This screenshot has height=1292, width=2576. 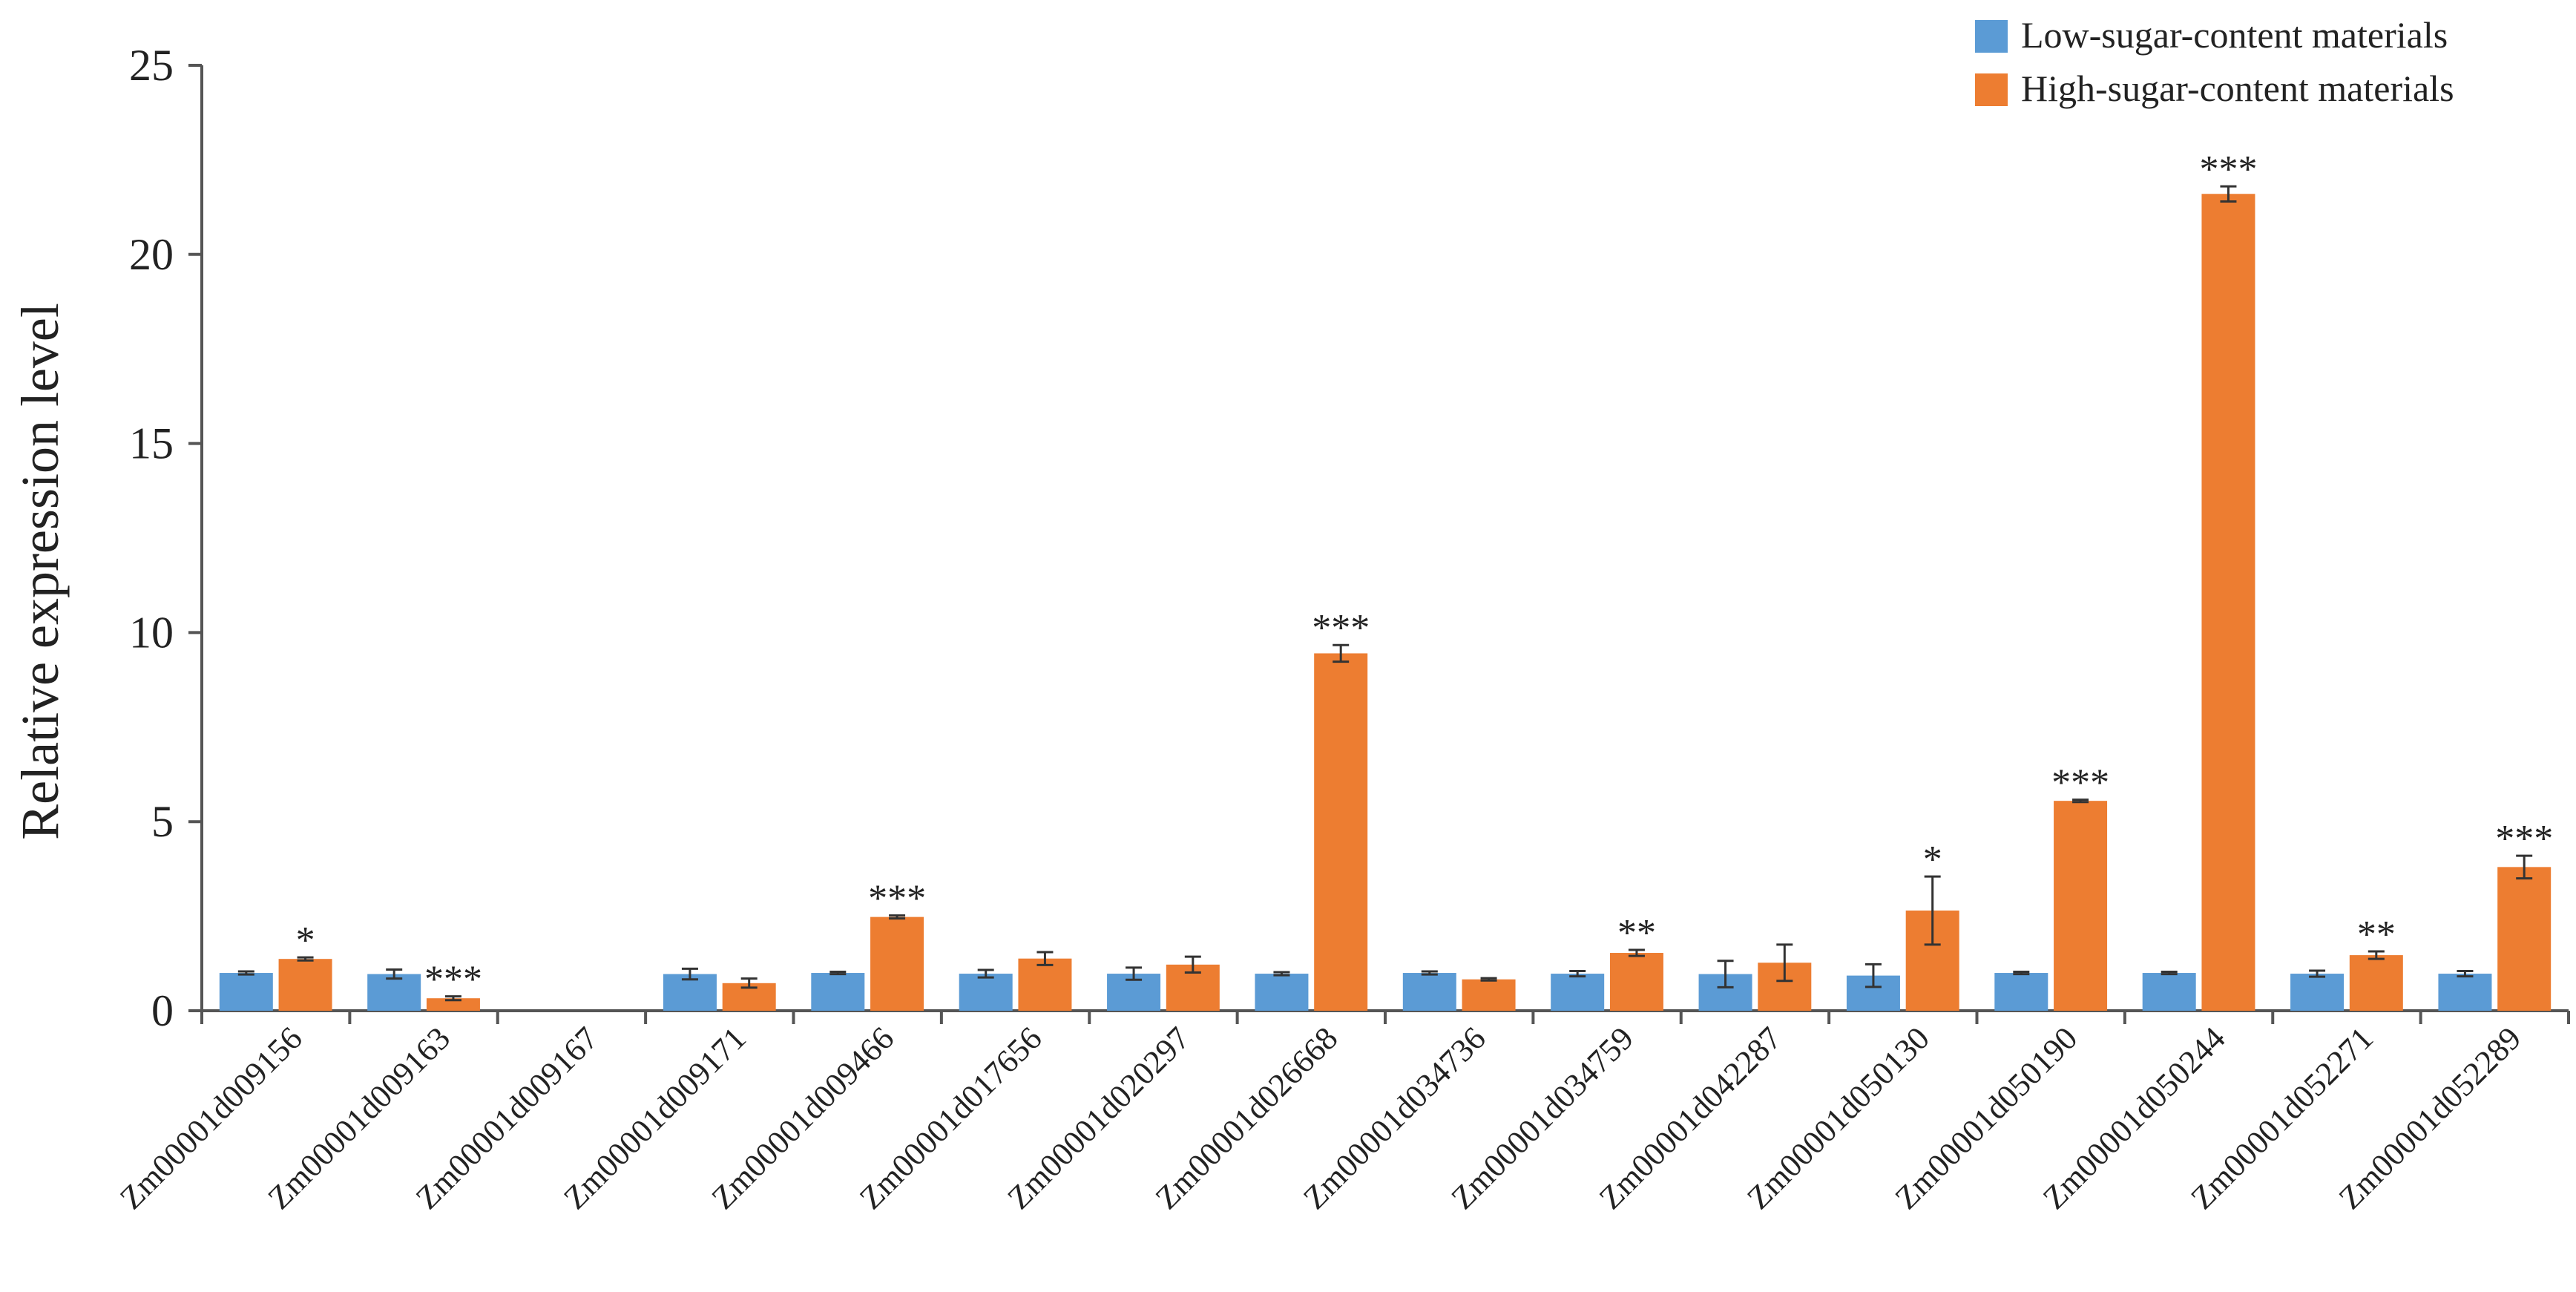 I want to click on y-axis-title: Relative expression level, so click(x=40, y=571).